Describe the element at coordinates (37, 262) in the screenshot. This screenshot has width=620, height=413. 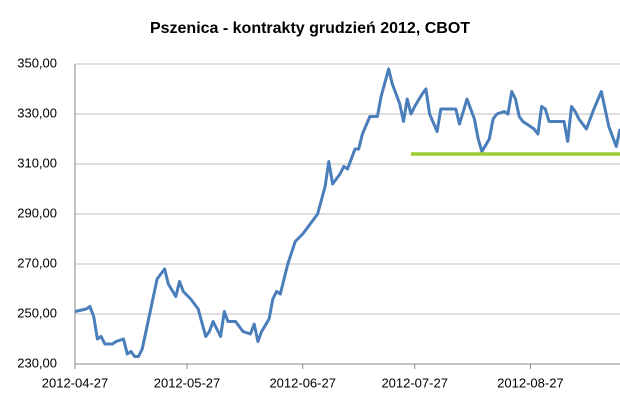
I see `y-tick-label: 270,00` at that location.